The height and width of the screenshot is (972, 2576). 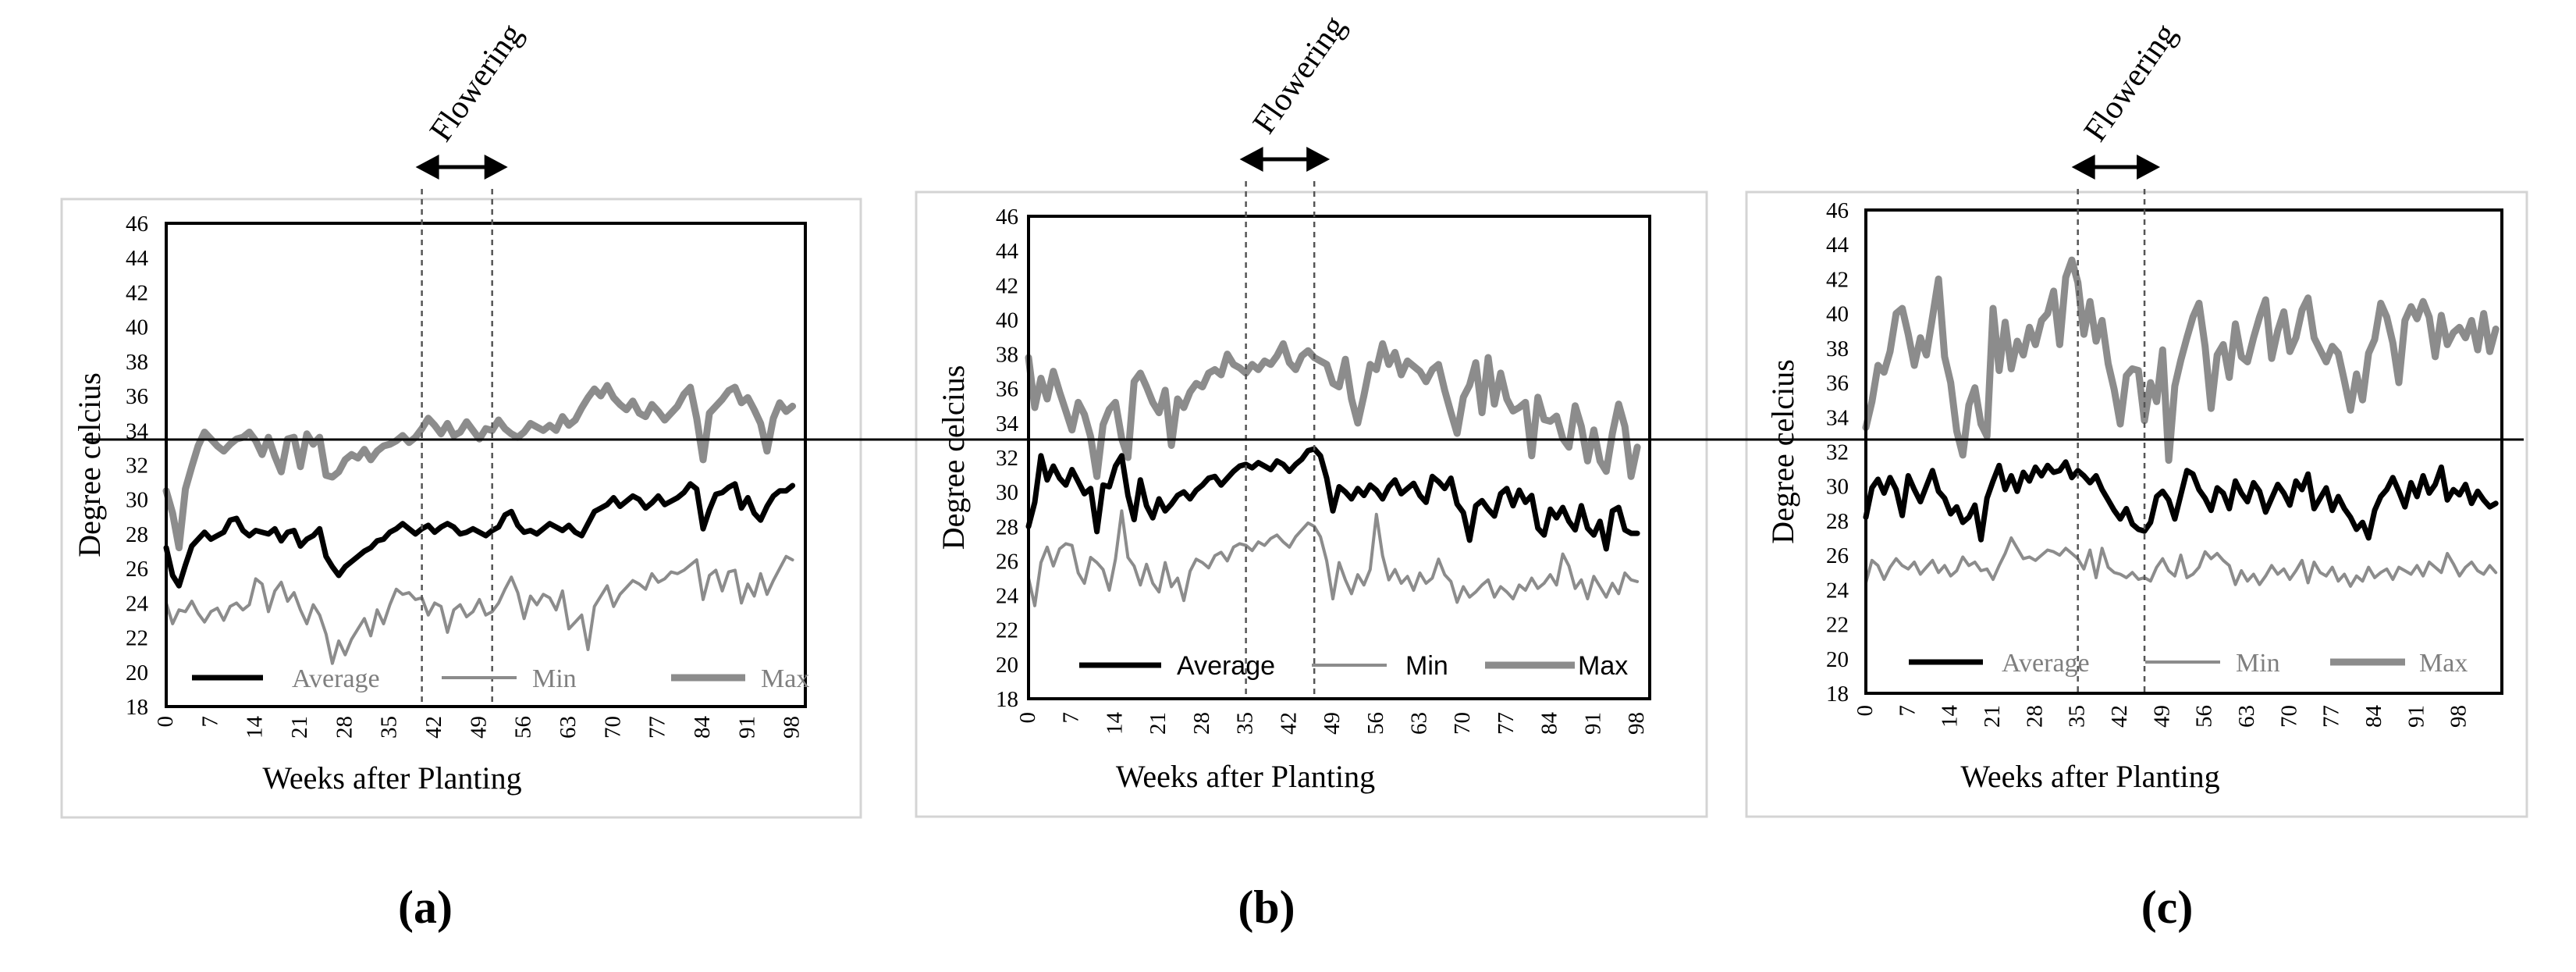 What do you see at coordinates (480, 535) in the screenshot?
I see `series-line-average` at bounding box center [480, 535].